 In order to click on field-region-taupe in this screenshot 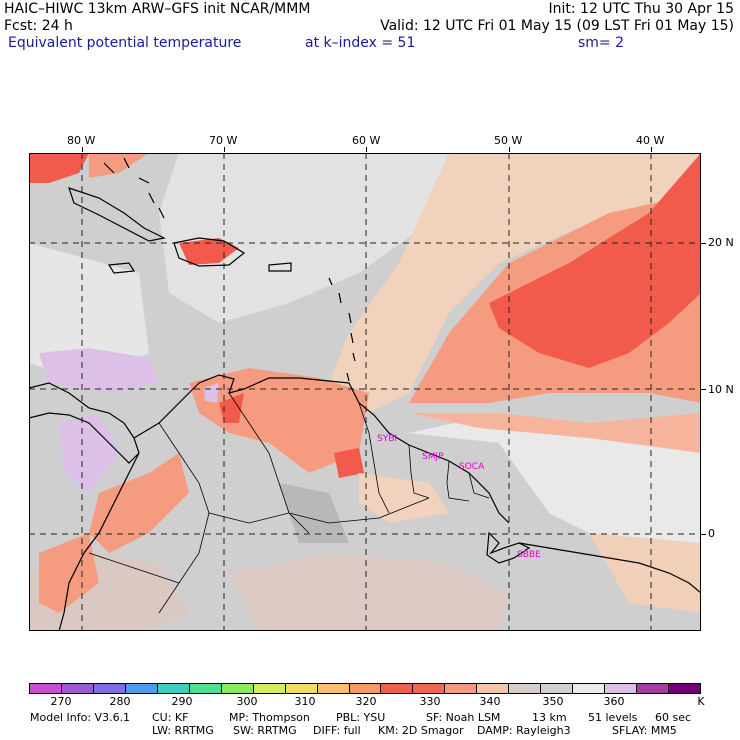, I will do `click(369, 592)`.